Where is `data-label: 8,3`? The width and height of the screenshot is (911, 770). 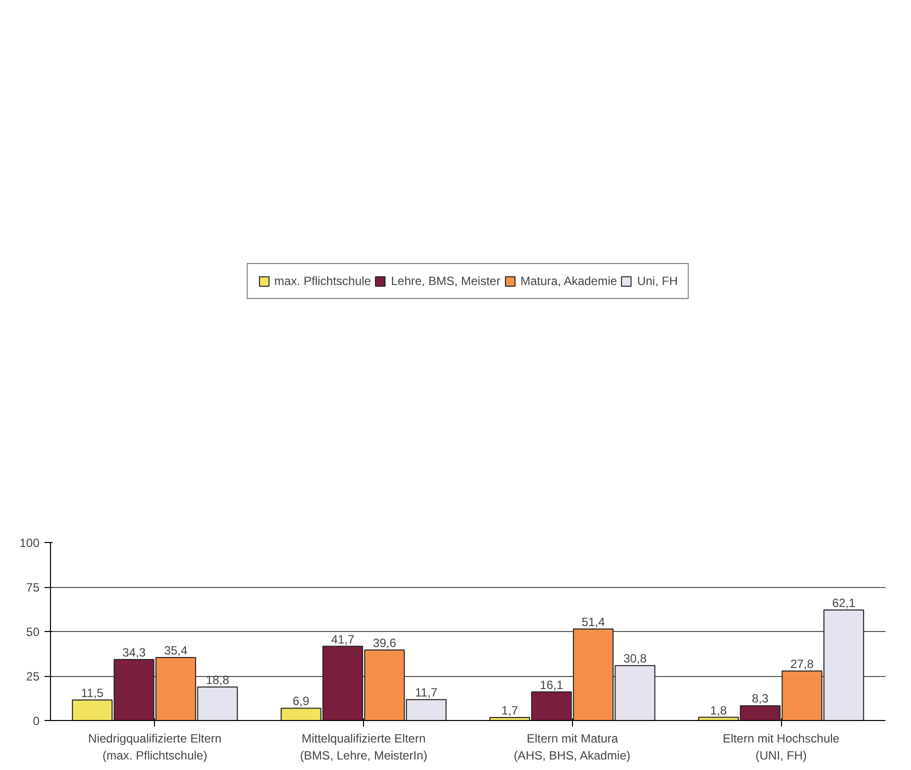 data-label: 8,3 is located at coordinates (760, 699).